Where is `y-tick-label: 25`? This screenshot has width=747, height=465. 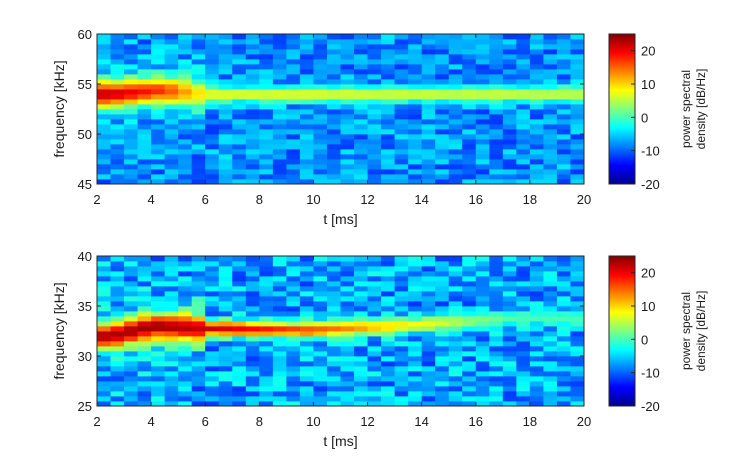 y-tick-label: 25 is located at coordinates (85, 406).